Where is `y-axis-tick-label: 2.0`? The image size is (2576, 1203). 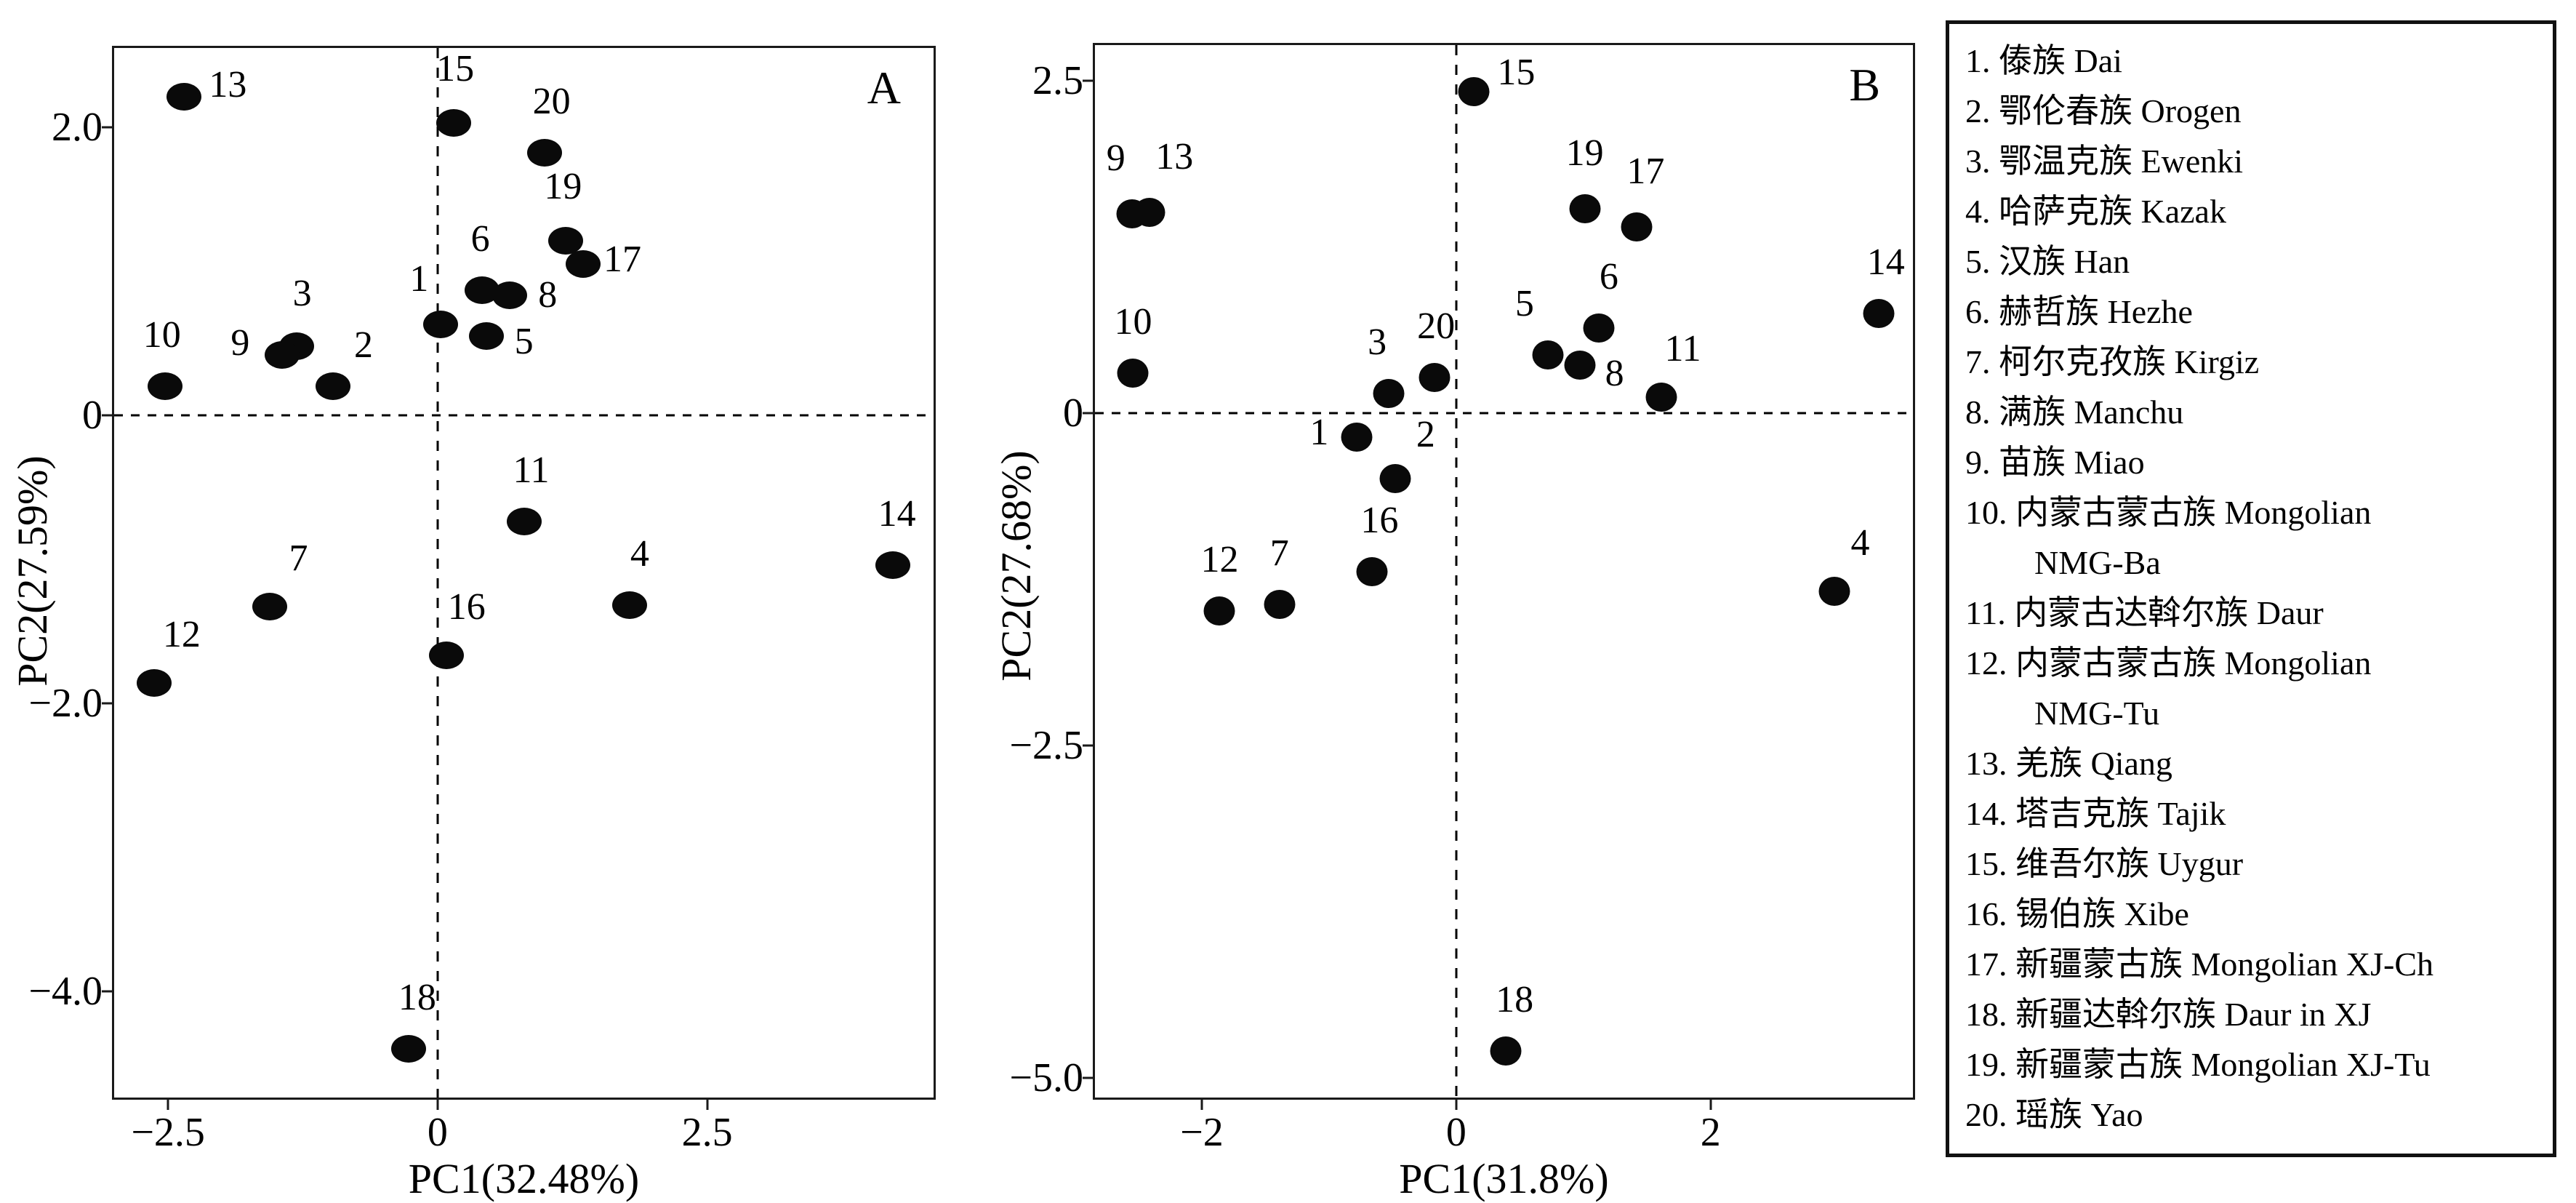
y-axis-tick-label: 2.0 is located at coordinates (77, 127).